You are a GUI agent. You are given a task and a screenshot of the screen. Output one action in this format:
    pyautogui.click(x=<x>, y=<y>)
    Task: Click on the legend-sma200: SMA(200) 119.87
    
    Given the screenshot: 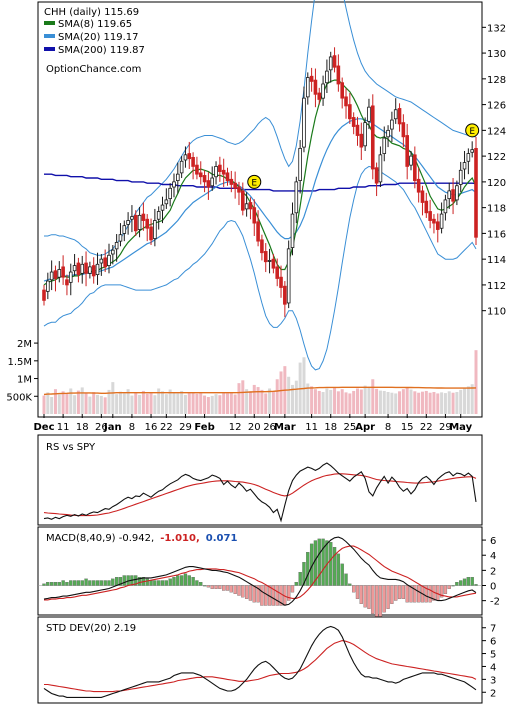 What is the action you would take?
    pyautogui.click(x=101, y=50)
    